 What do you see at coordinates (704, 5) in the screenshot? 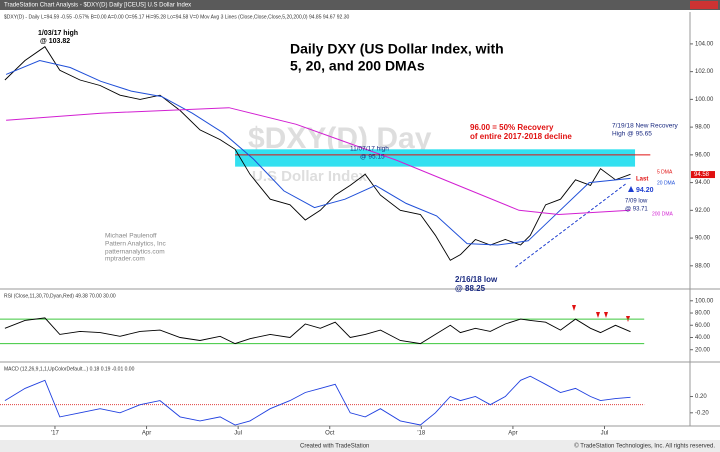
I see `close-button` at bounding box center [704, 5].